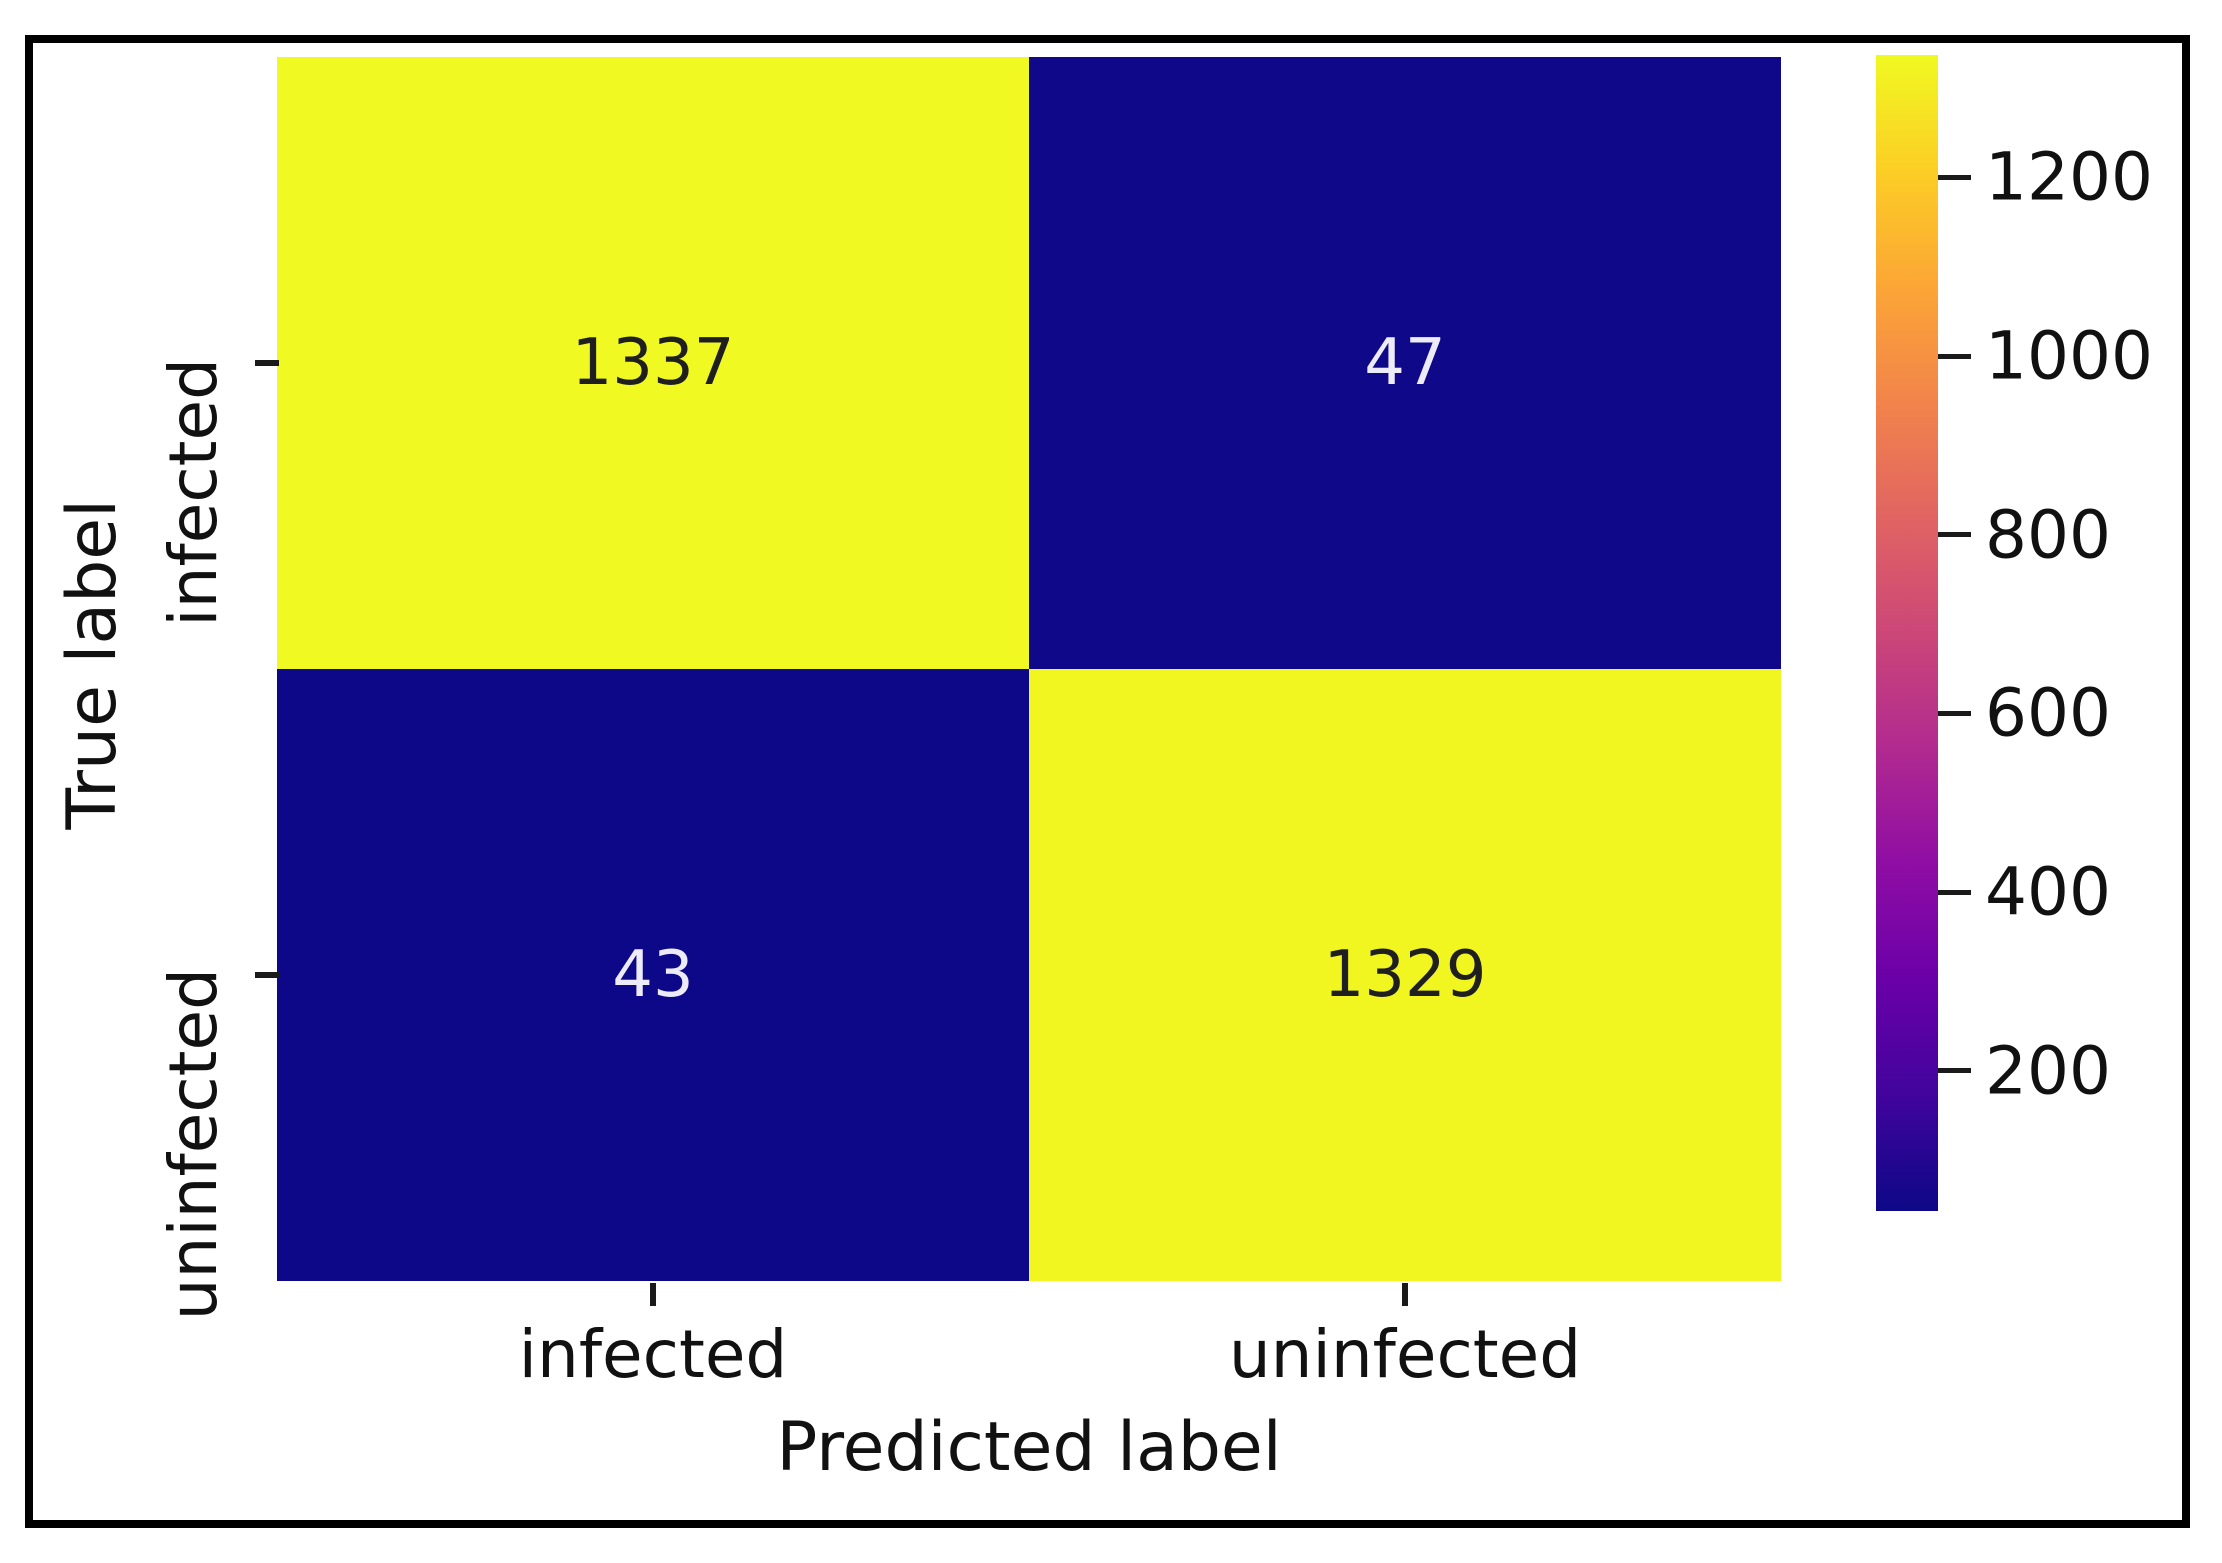 The height and width of the screenshot is (1563, 2222). I want to click on cell-value: 43, so click(653, 975).